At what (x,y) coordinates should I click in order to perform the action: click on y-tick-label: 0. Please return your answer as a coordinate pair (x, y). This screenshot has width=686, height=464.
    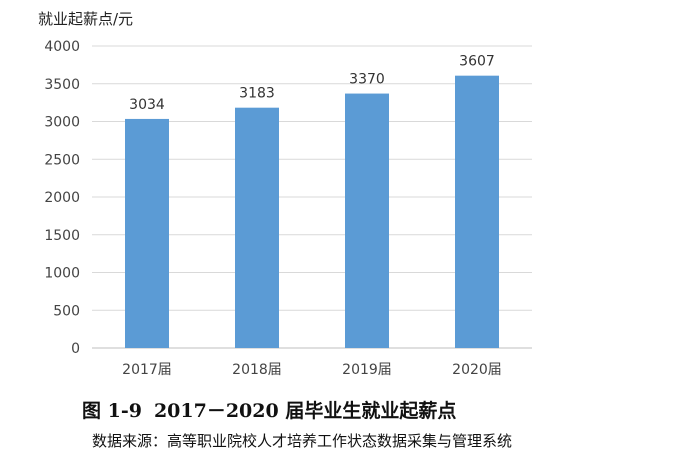
    Looking at the image, I should click on (75, 349).